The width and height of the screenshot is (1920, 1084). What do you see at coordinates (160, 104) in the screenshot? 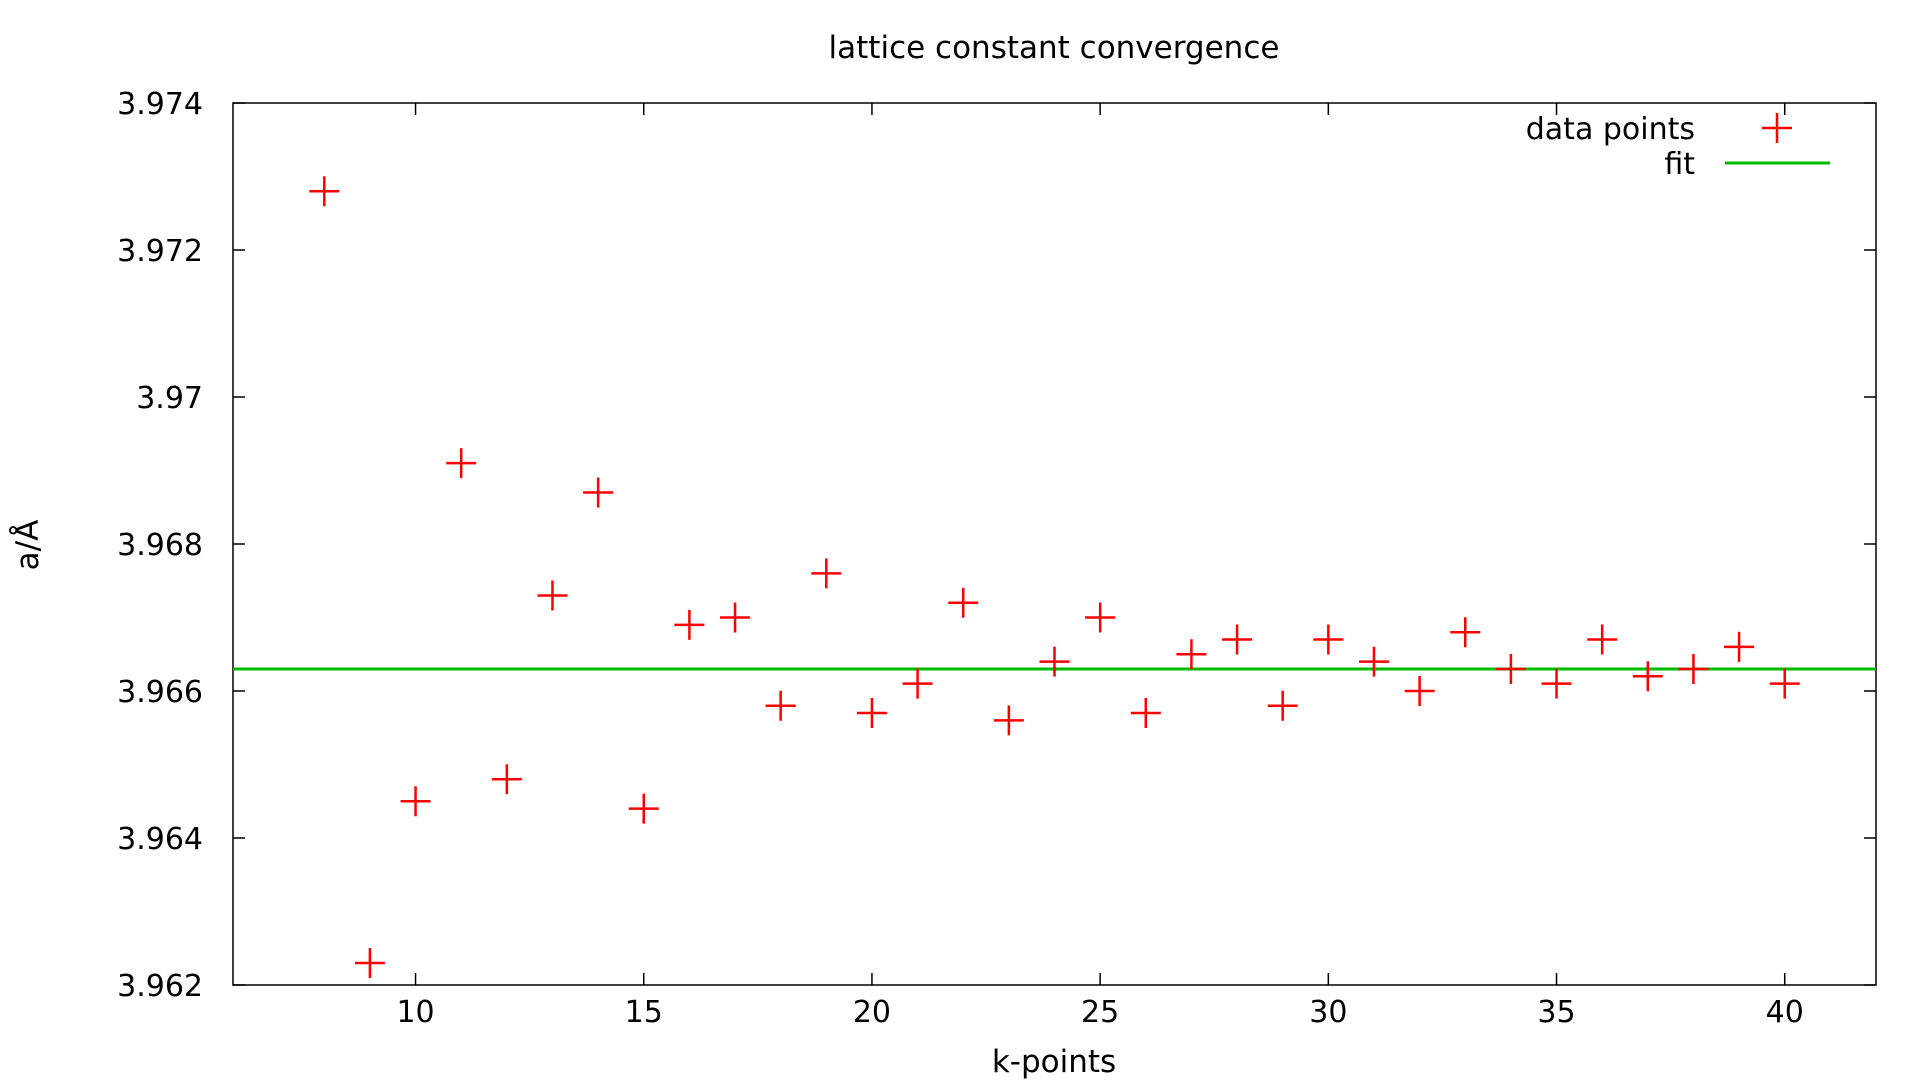
I see `y-tick-label: 3.974` at bounding box center [160, 104].